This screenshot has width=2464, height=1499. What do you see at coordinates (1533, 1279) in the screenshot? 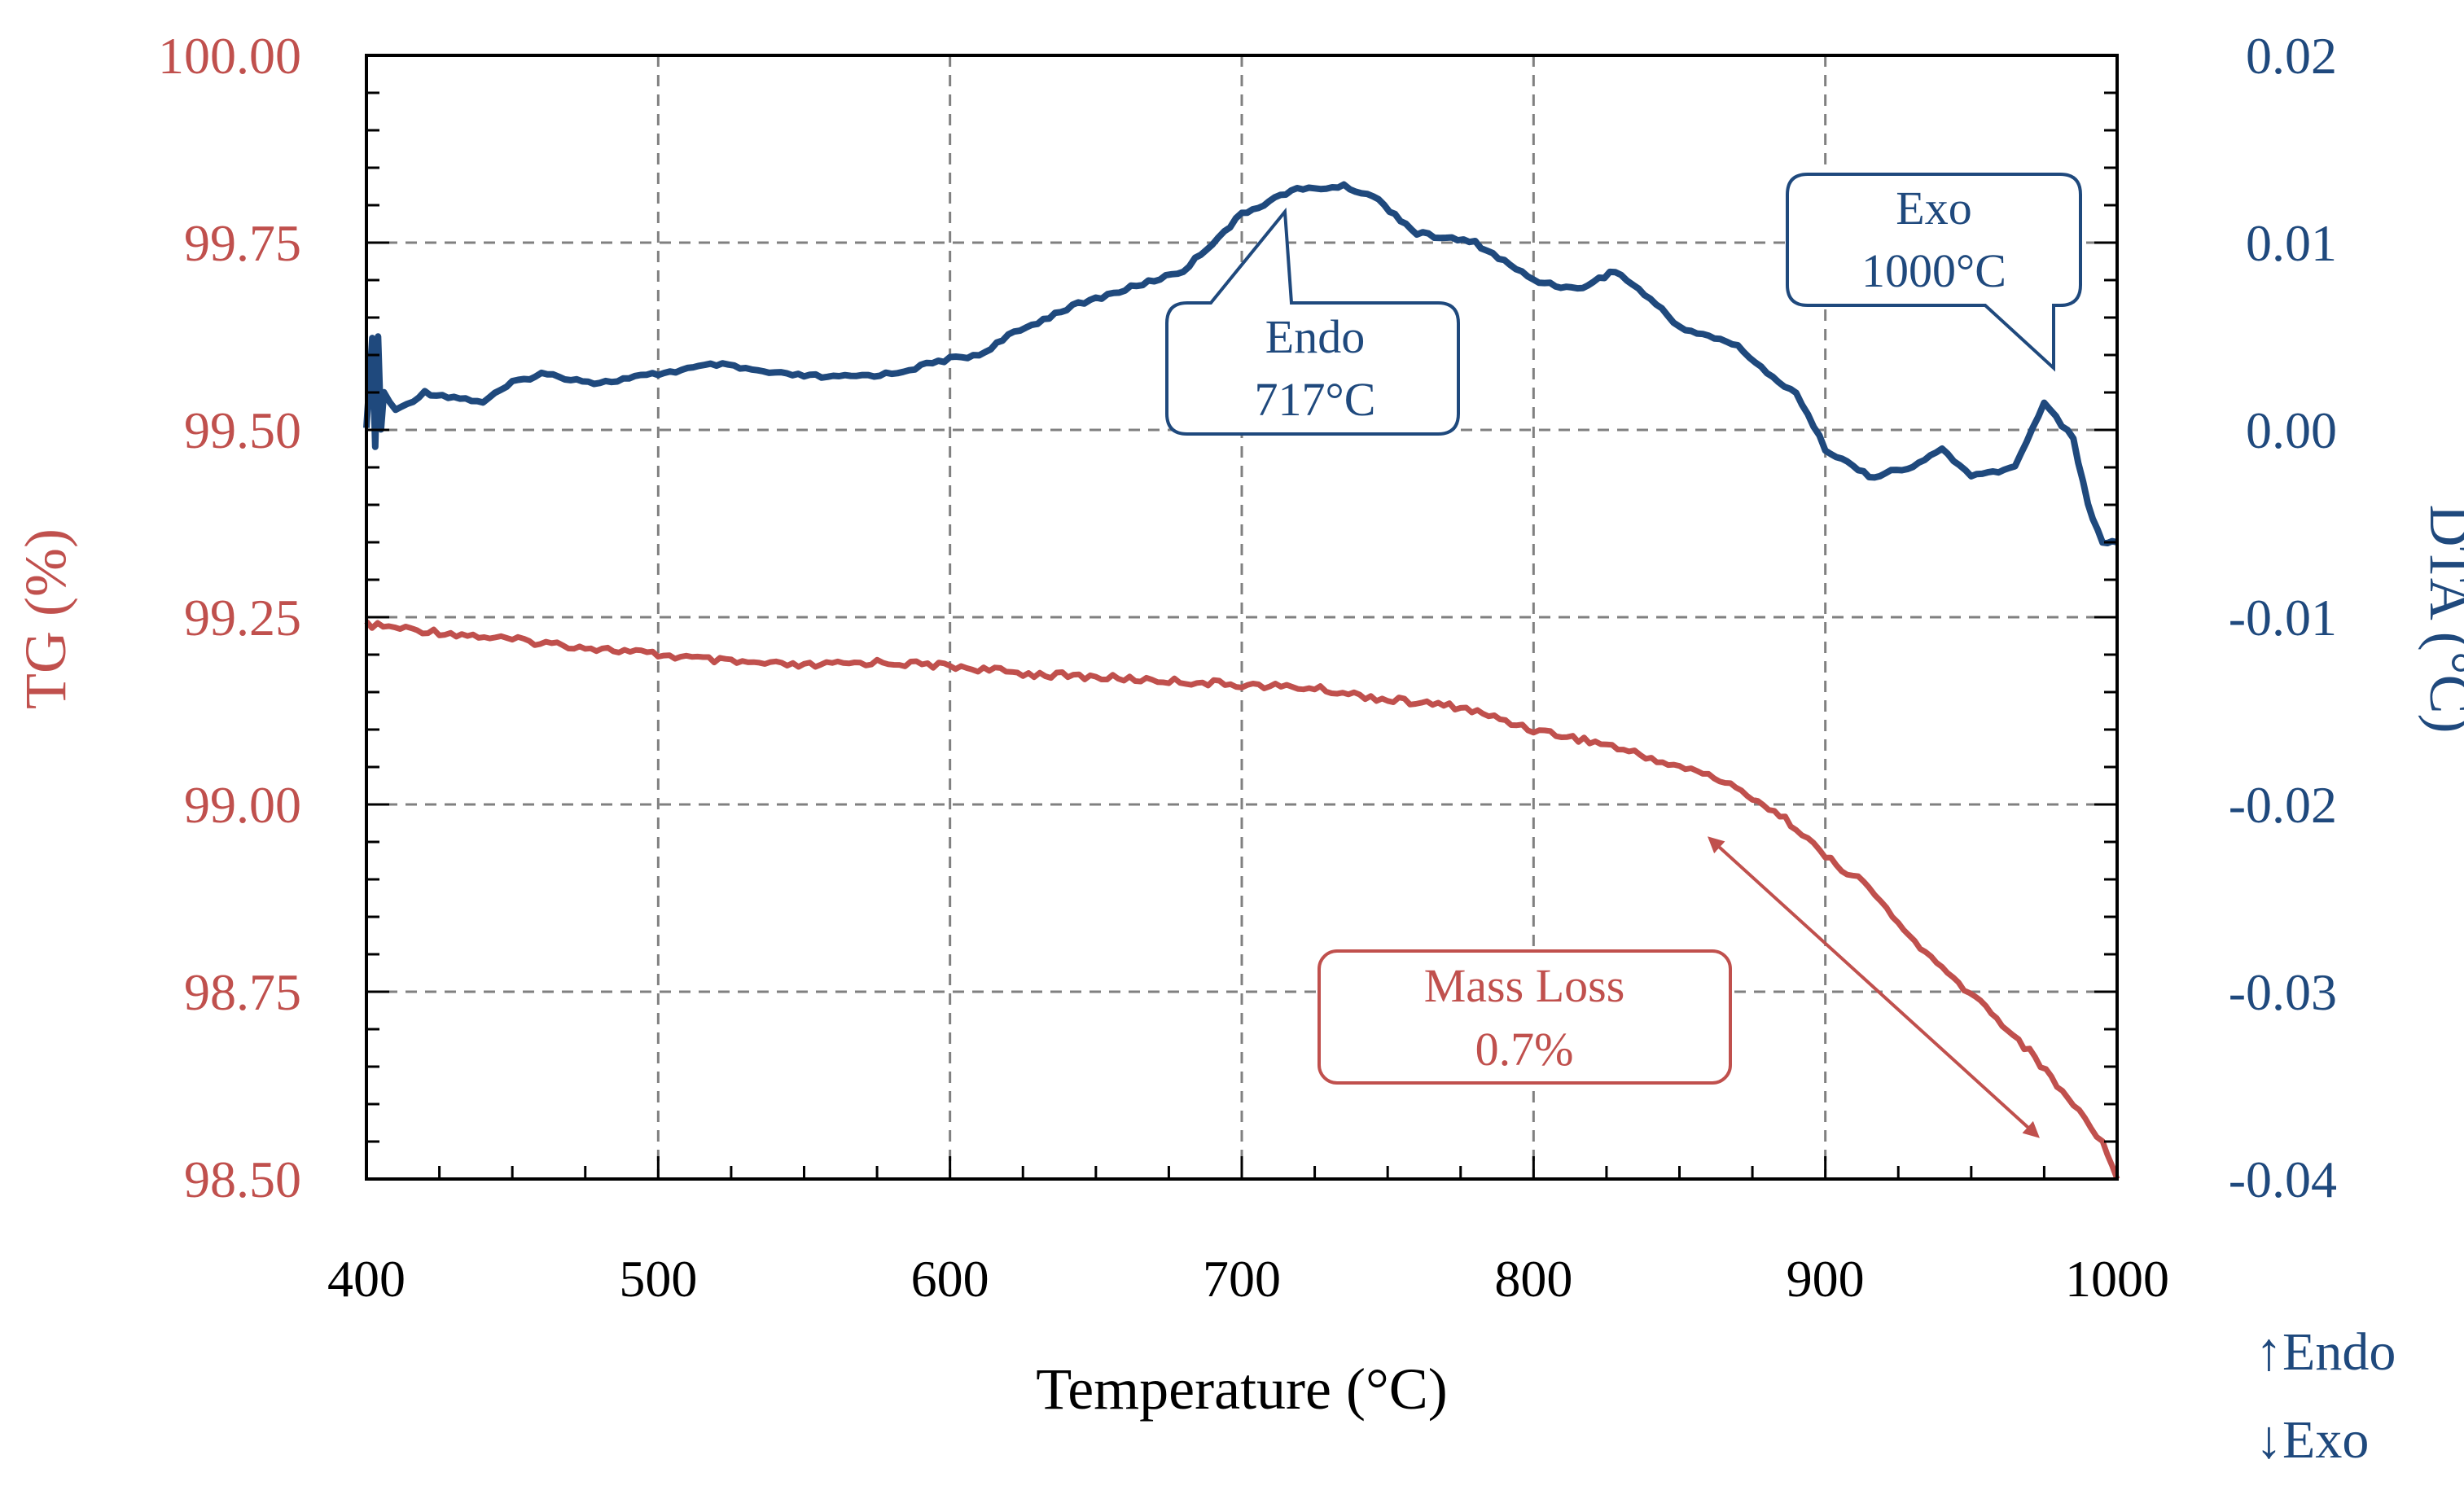
I see `x-tick-label: 800` at bounding box center [1533, 1279].